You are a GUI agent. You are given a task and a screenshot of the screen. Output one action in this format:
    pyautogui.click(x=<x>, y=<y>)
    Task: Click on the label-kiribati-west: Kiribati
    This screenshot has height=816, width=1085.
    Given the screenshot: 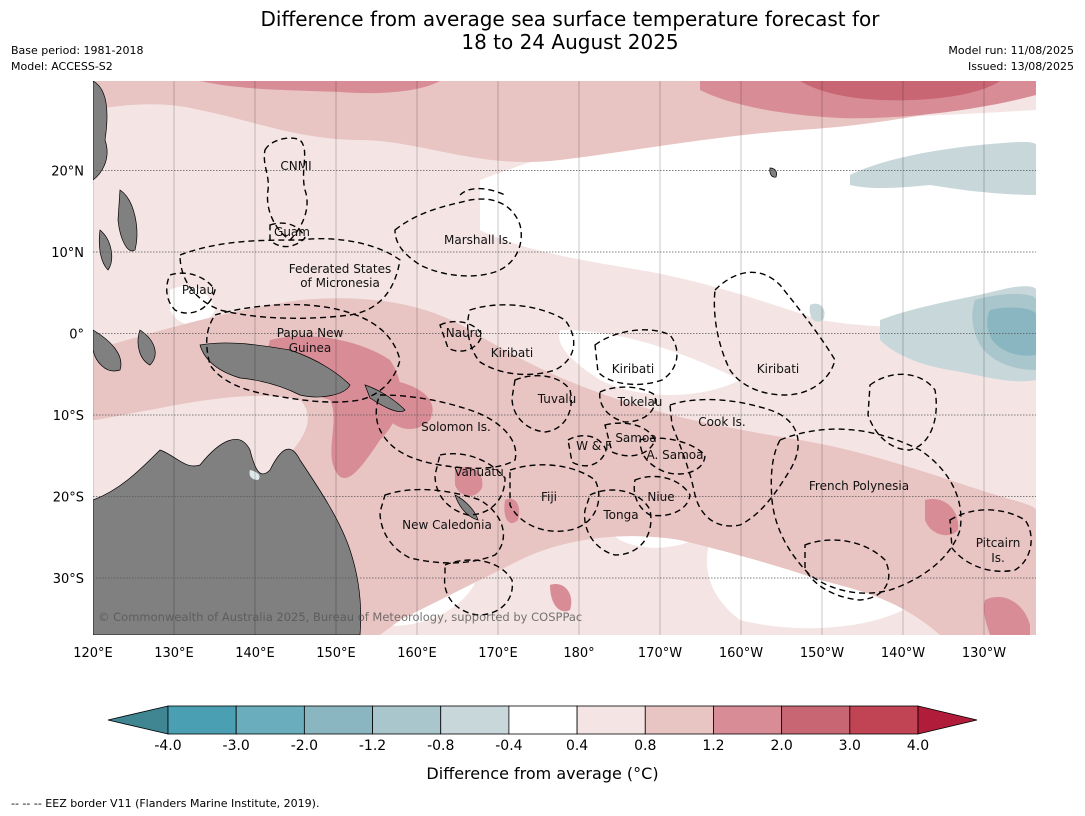 What is the action you would take?
    pyautogui.click(x=512, y=353)
    